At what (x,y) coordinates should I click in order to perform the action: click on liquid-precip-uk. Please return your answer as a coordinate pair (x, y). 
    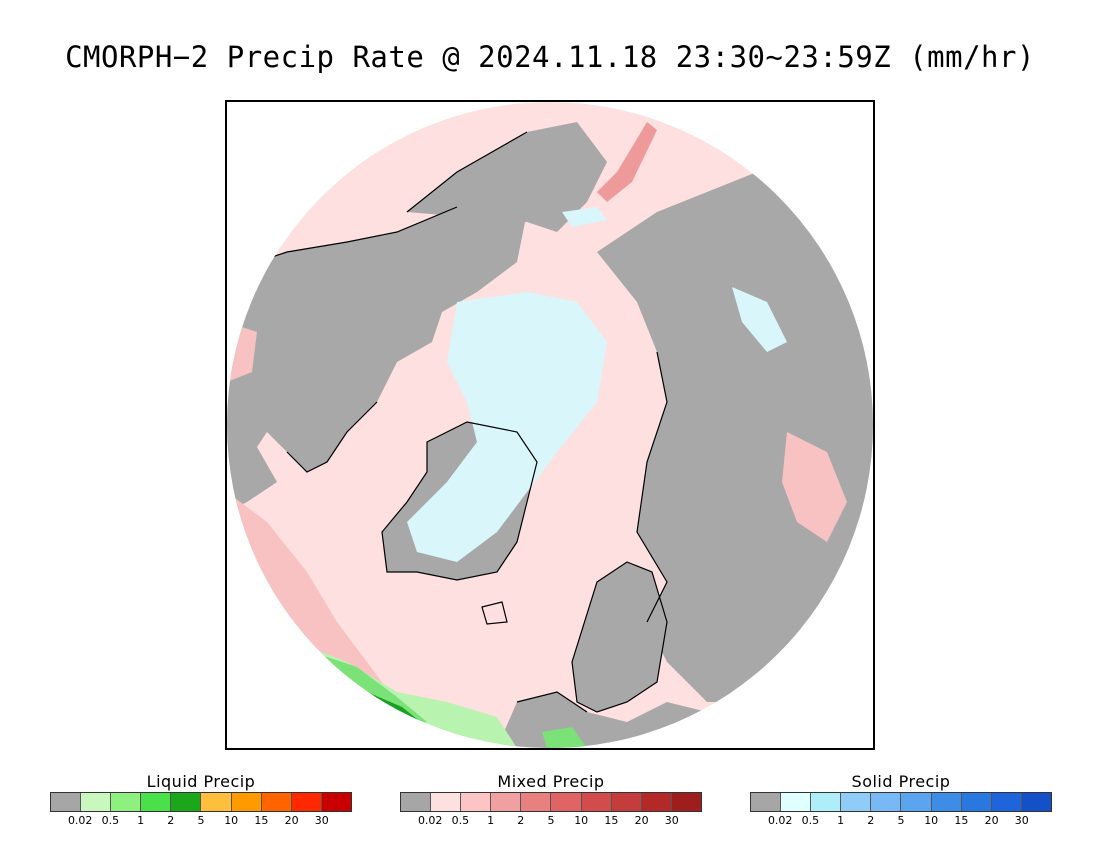
    Looking at the image, I should click on (564, 737).